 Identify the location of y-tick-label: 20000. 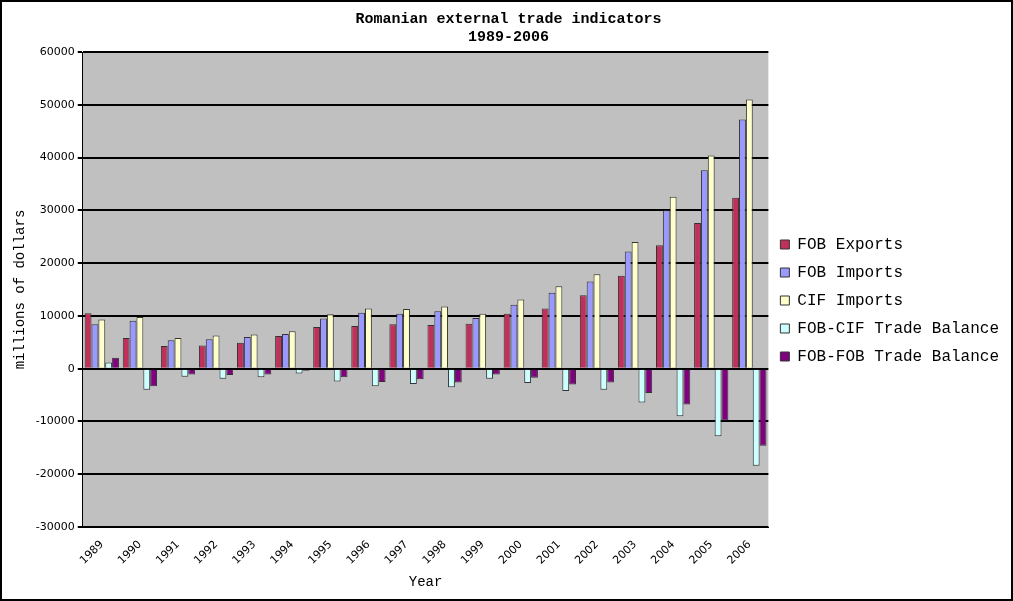
(57, 262).